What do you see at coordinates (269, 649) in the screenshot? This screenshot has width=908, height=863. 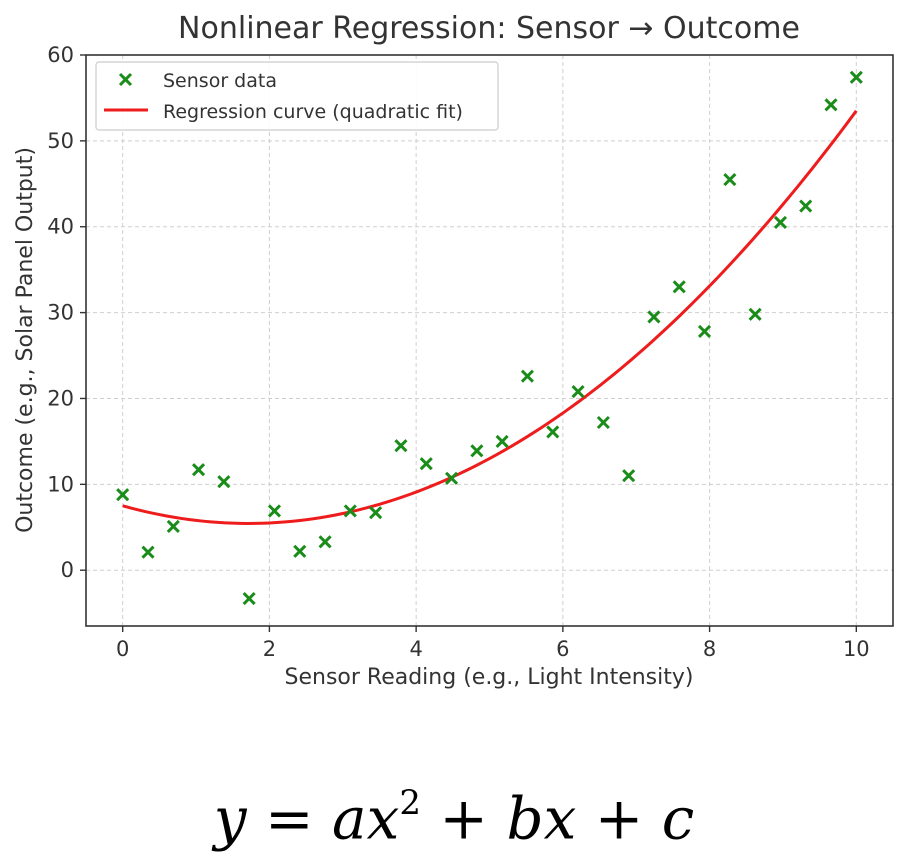 I see `x-tick-label: 2` at bounding box center [269, 649].